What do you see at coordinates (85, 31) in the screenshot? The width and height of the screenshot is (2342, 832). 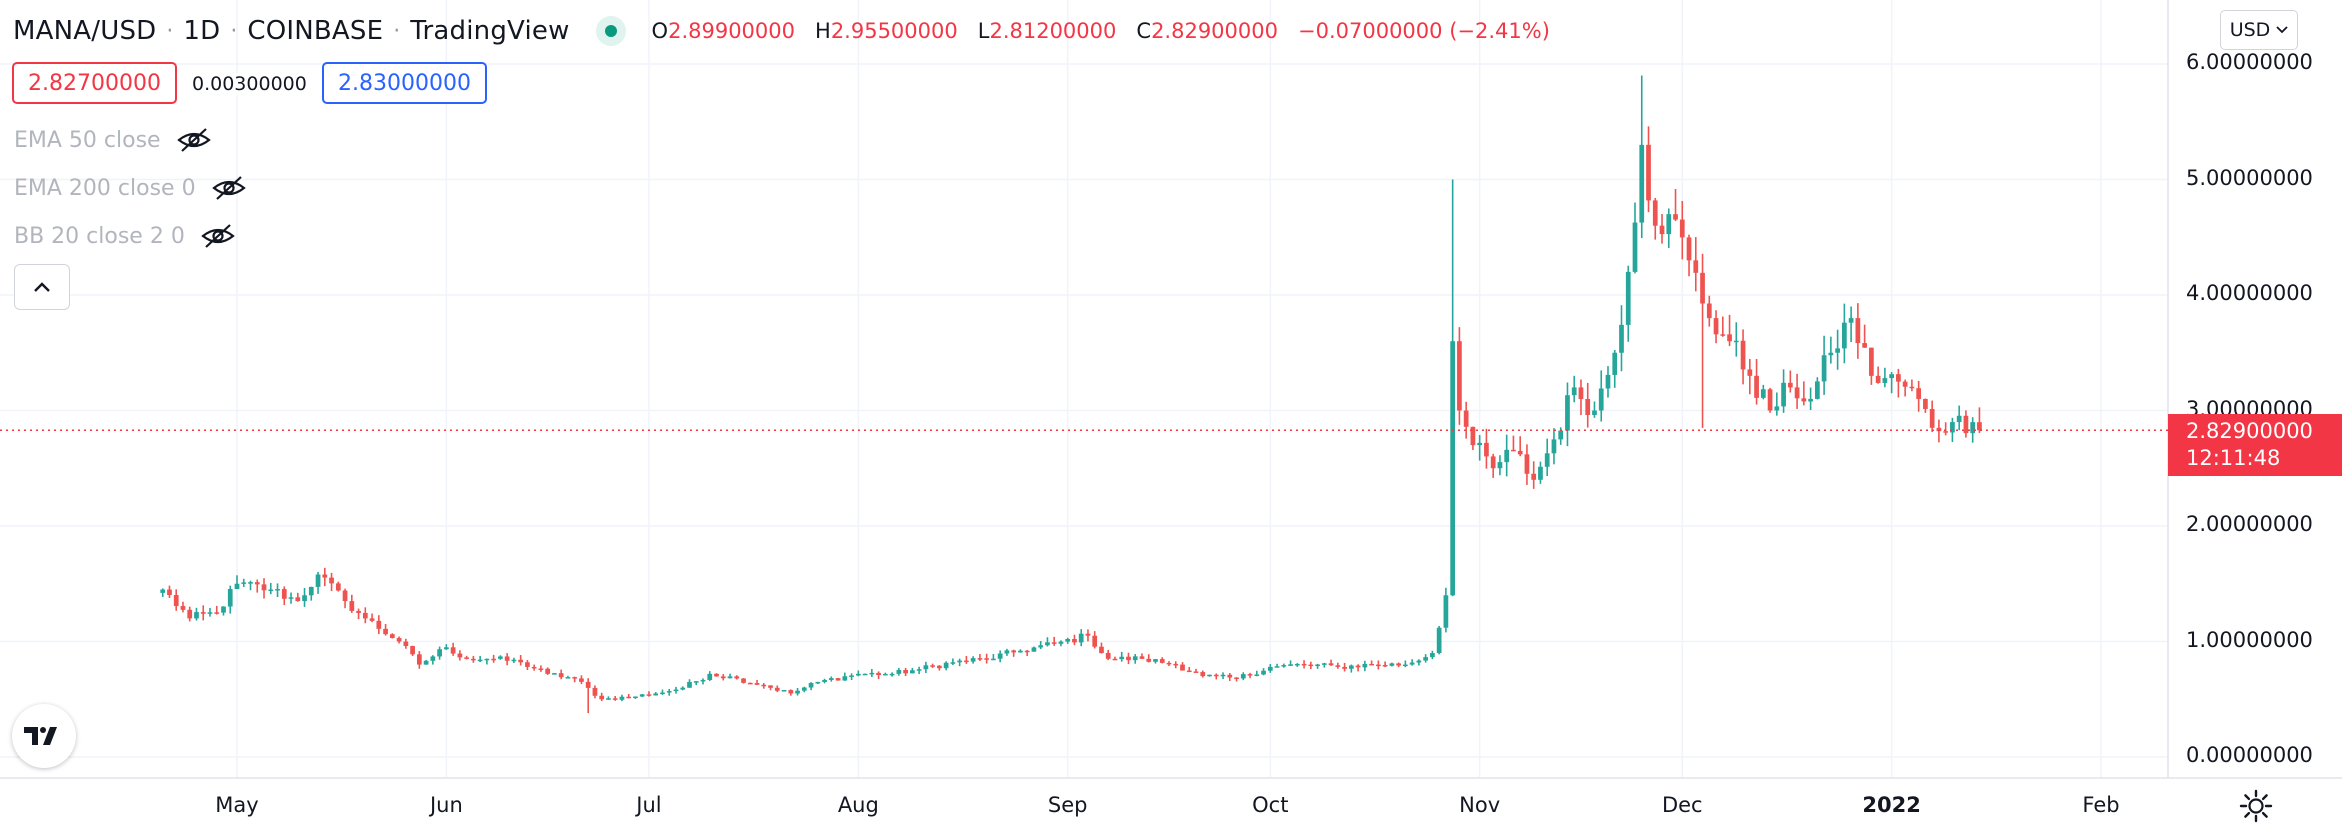 I see `symbol-name: MANA/USD` at bounding box center [85, 31].